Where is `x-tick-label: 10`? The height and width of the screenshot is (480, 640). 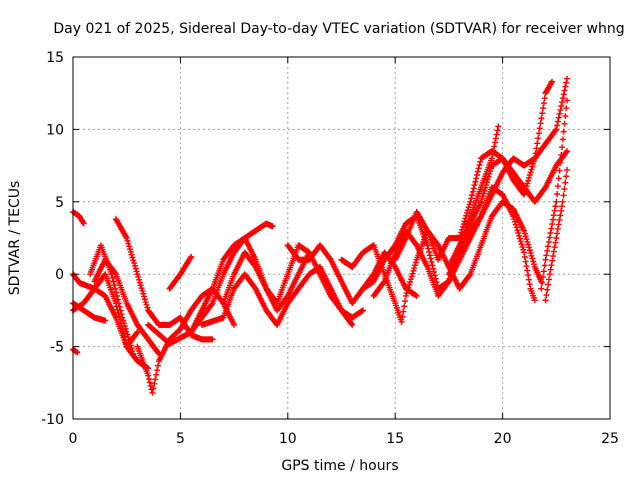
x-tick-label: 10 is located at coordinates (288, 439).